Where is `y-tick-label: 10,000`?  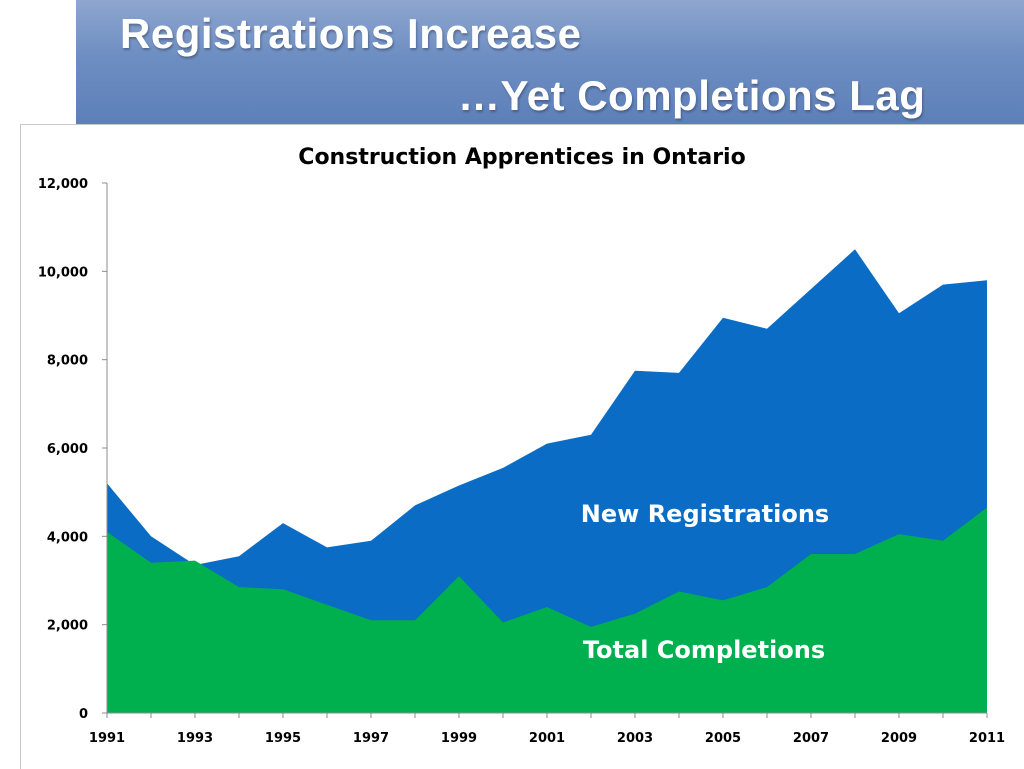
y-tick-label: 10,000 is located at coordinates (63, 272).